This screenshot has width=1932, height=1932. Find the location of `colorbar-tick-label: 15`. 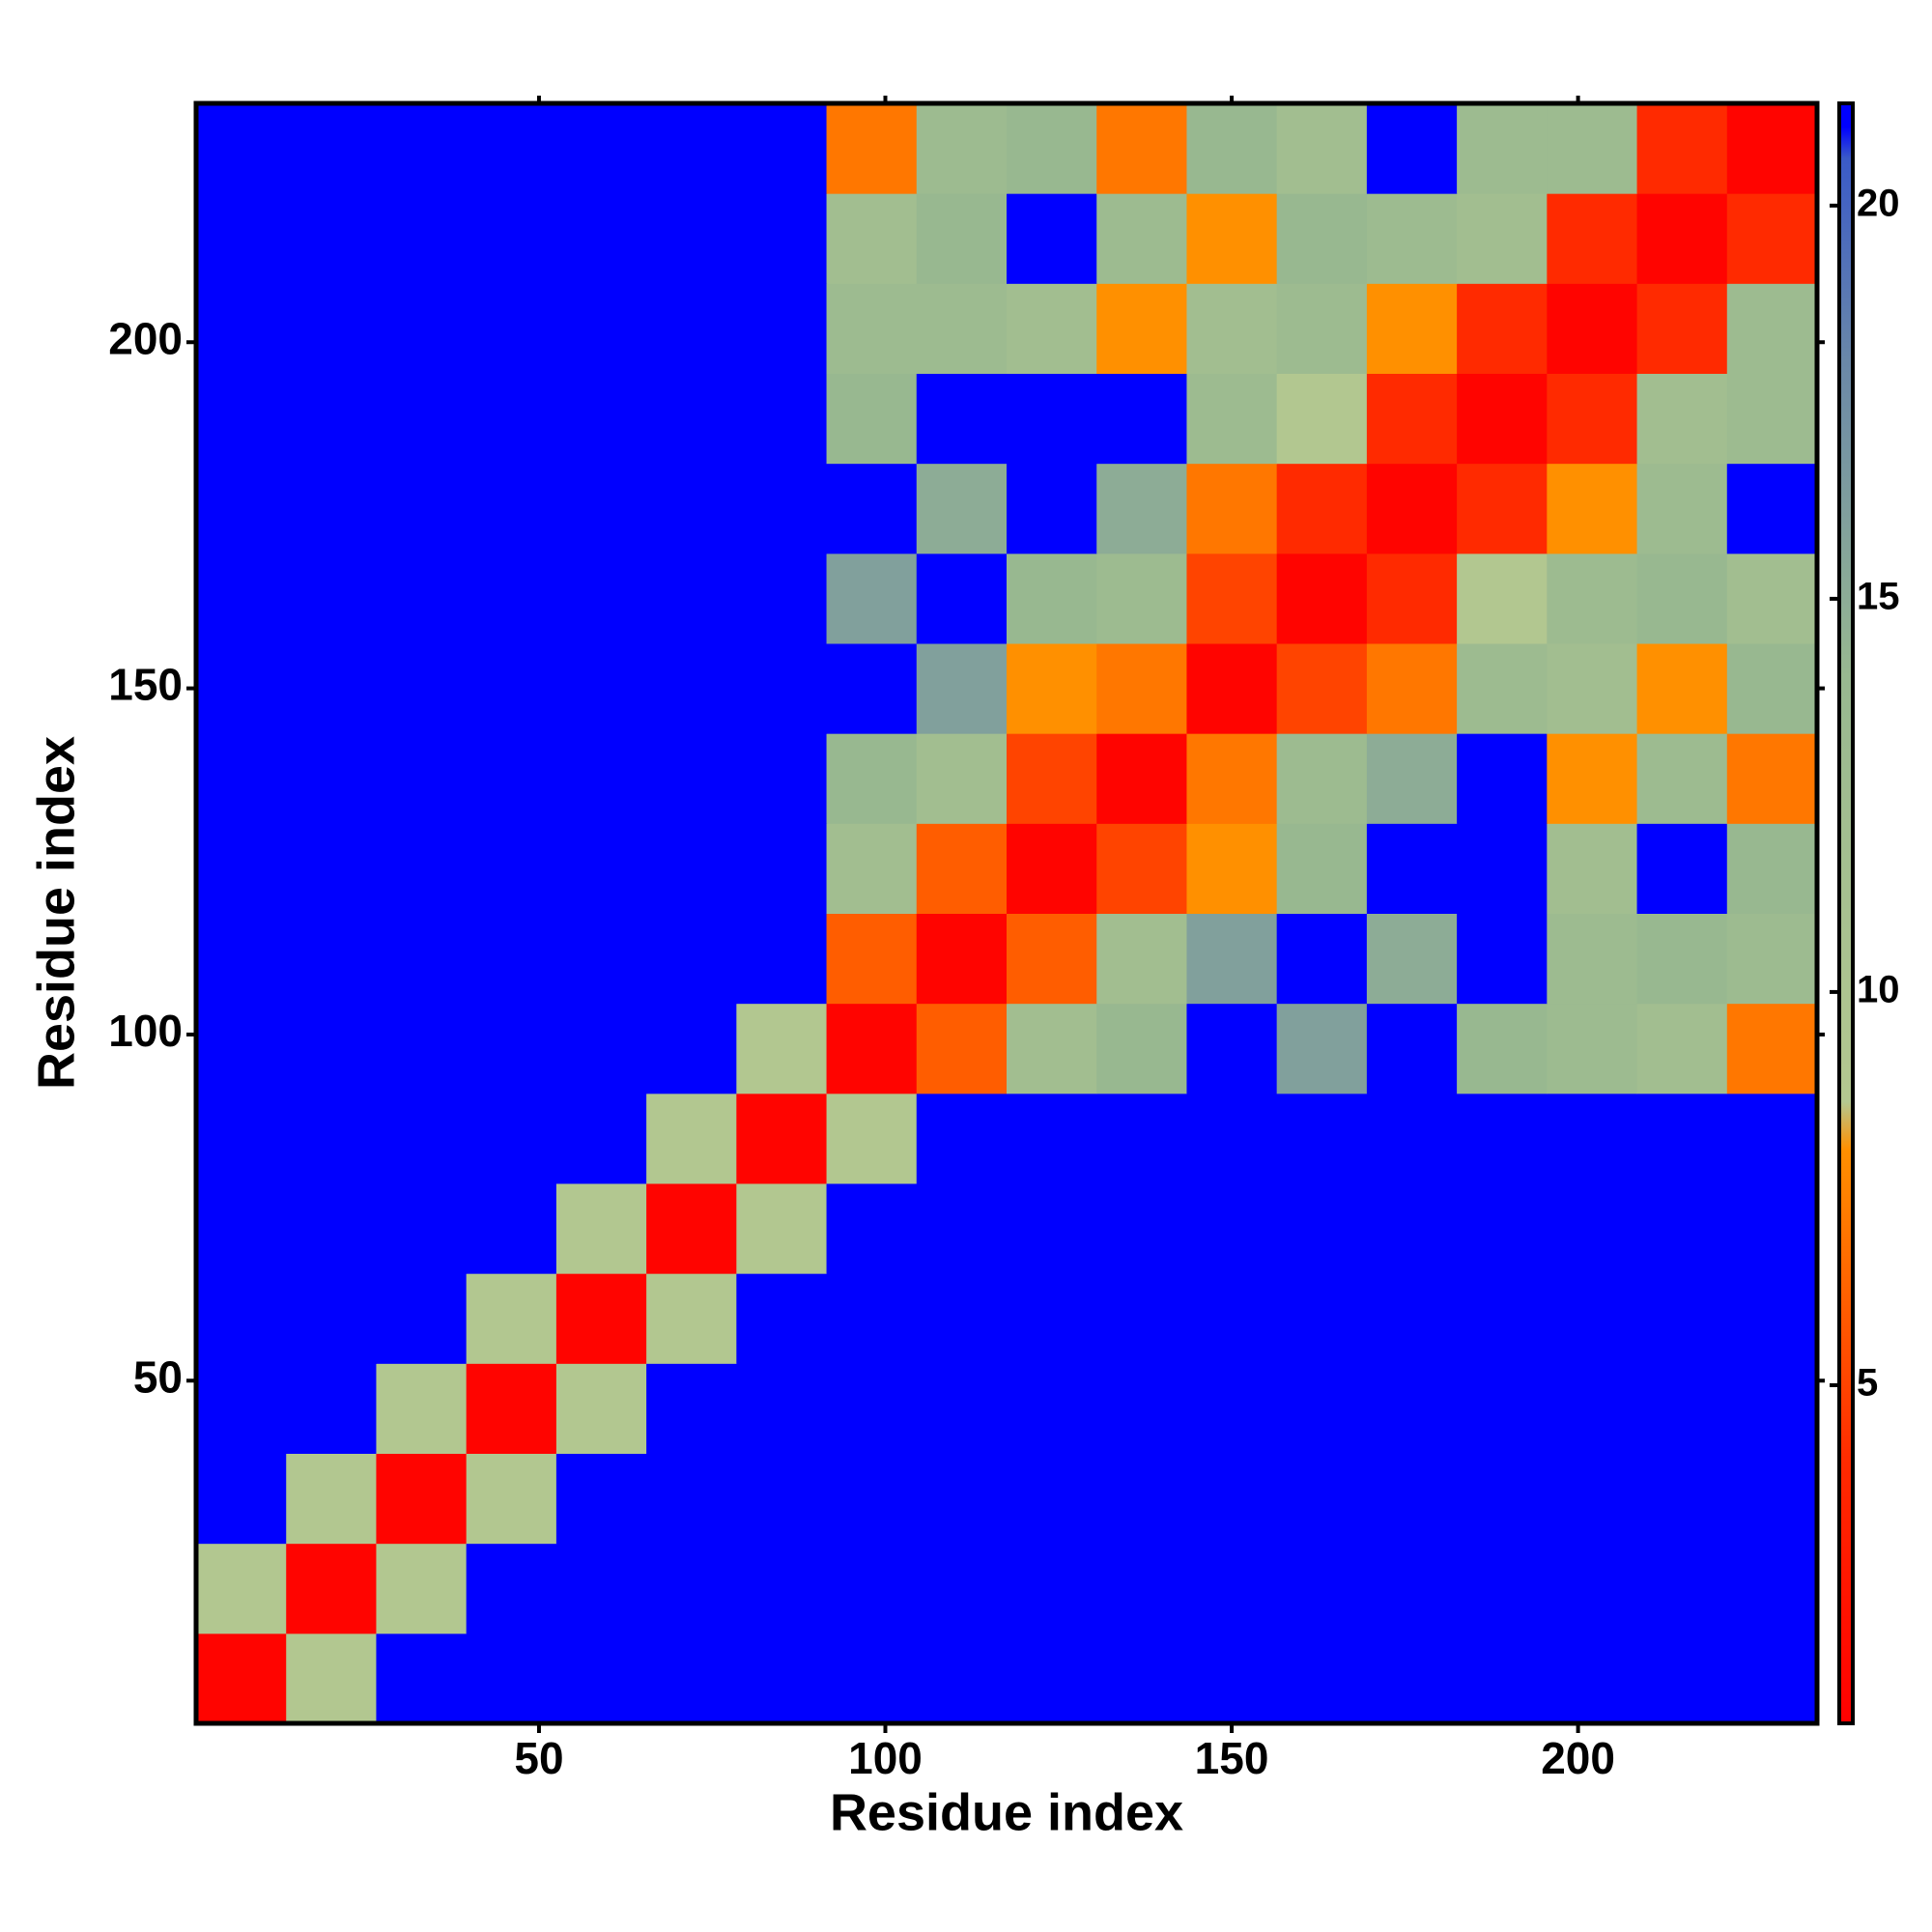

colorbar-tick-label: 15 is located at coordinates (1878, 596).